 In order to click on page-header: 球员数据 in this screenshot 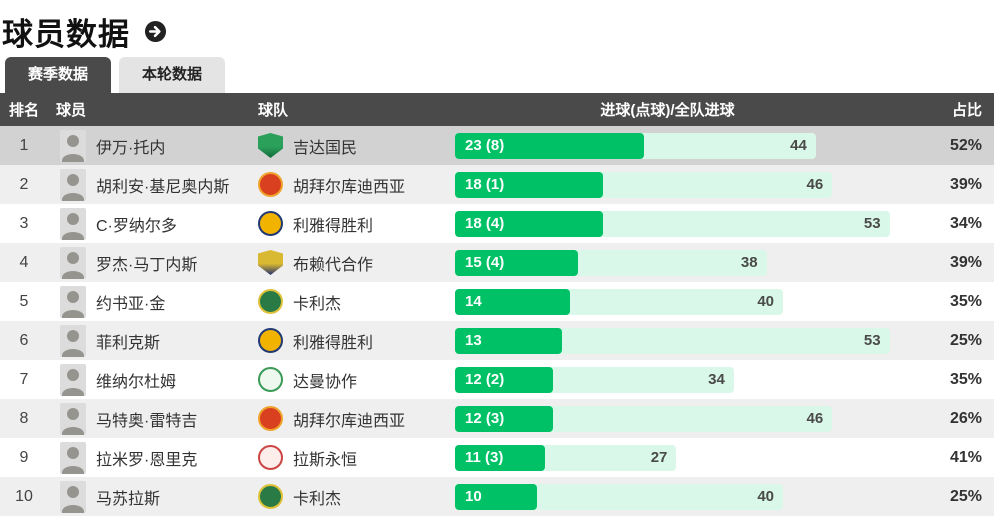, I will do `click(497, 28)`.